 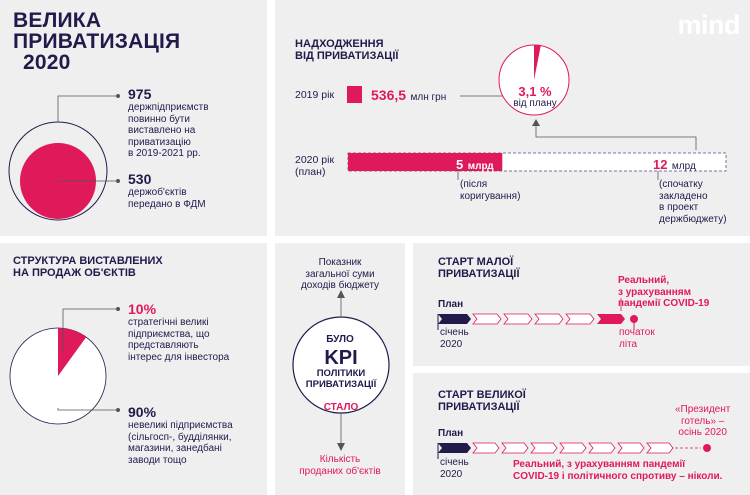 I want to click on kpi-top-text: Показник загальної суми доходів бюджету, so click(x=340, y=274).